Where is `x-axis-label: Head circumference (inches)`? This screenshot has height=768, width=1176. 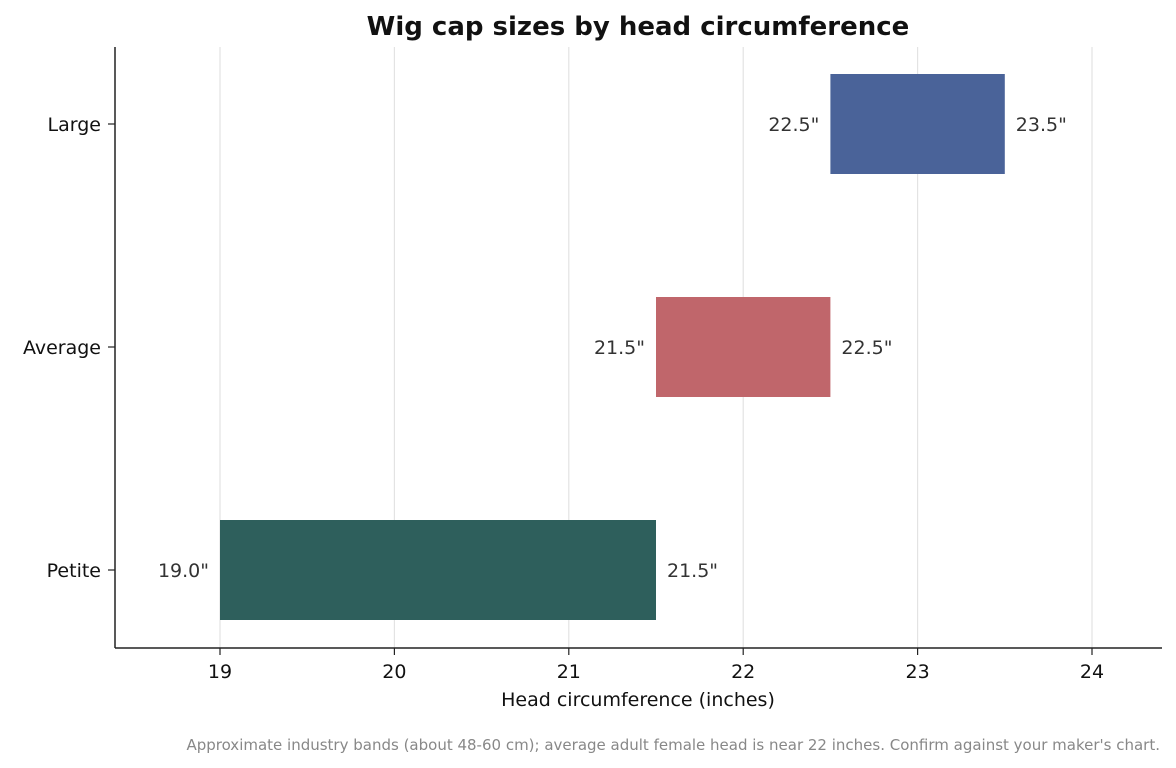 x-axis-label: Head circumference (inches) is located at coordinates (638, 700).